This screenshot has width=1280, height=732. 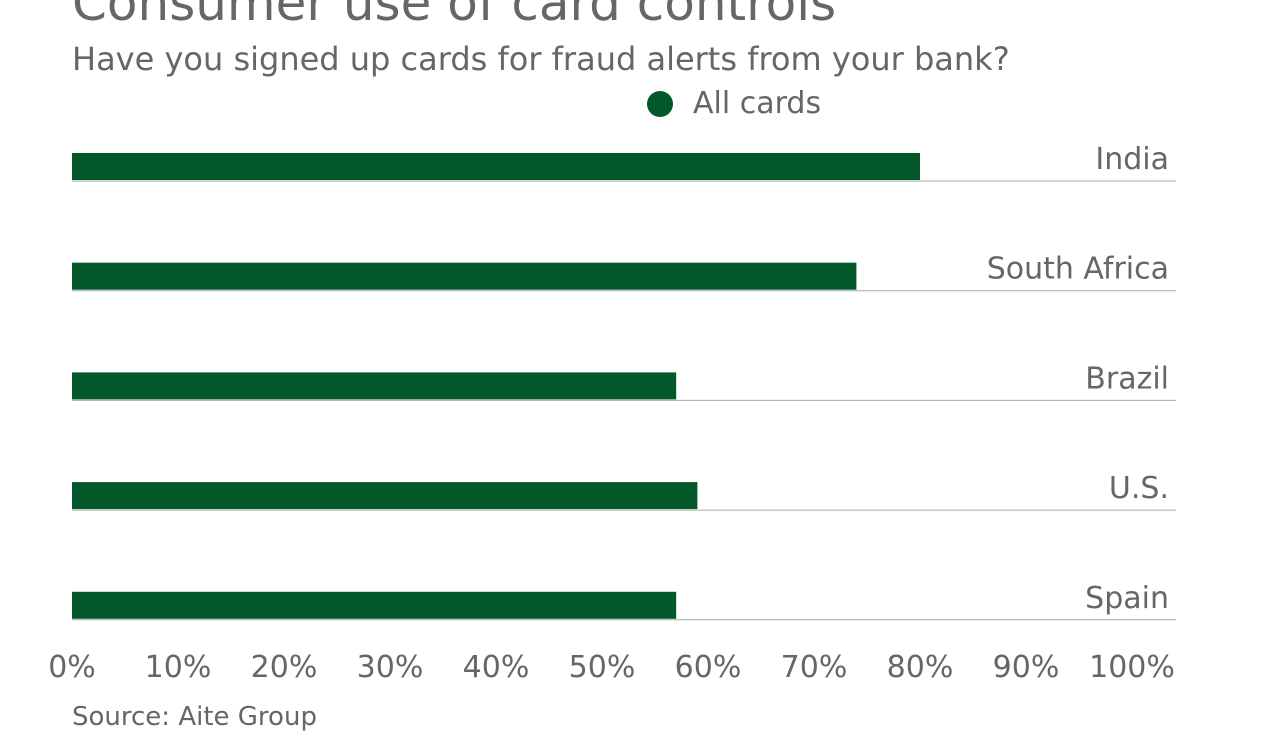 I want to click on legend-marker, so click(x=660, y=103).